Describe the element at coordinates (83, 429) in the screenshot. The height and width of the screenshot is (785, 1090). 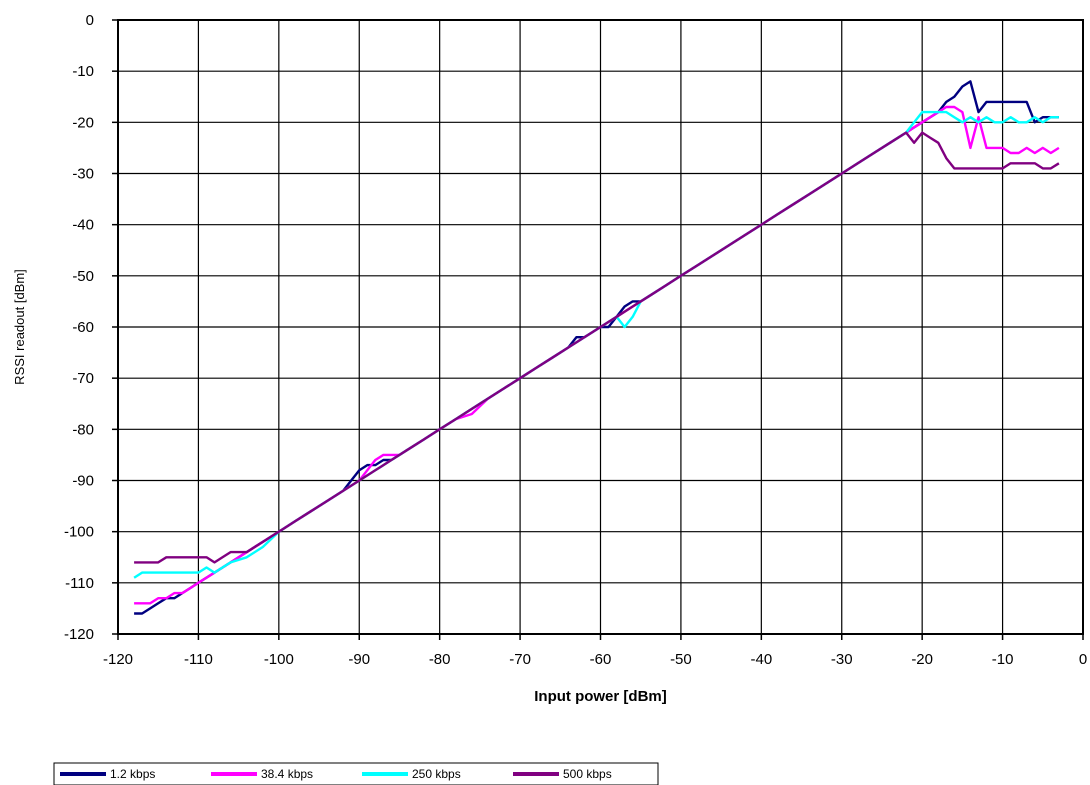
I see `y-tick-label: -80` at that location.